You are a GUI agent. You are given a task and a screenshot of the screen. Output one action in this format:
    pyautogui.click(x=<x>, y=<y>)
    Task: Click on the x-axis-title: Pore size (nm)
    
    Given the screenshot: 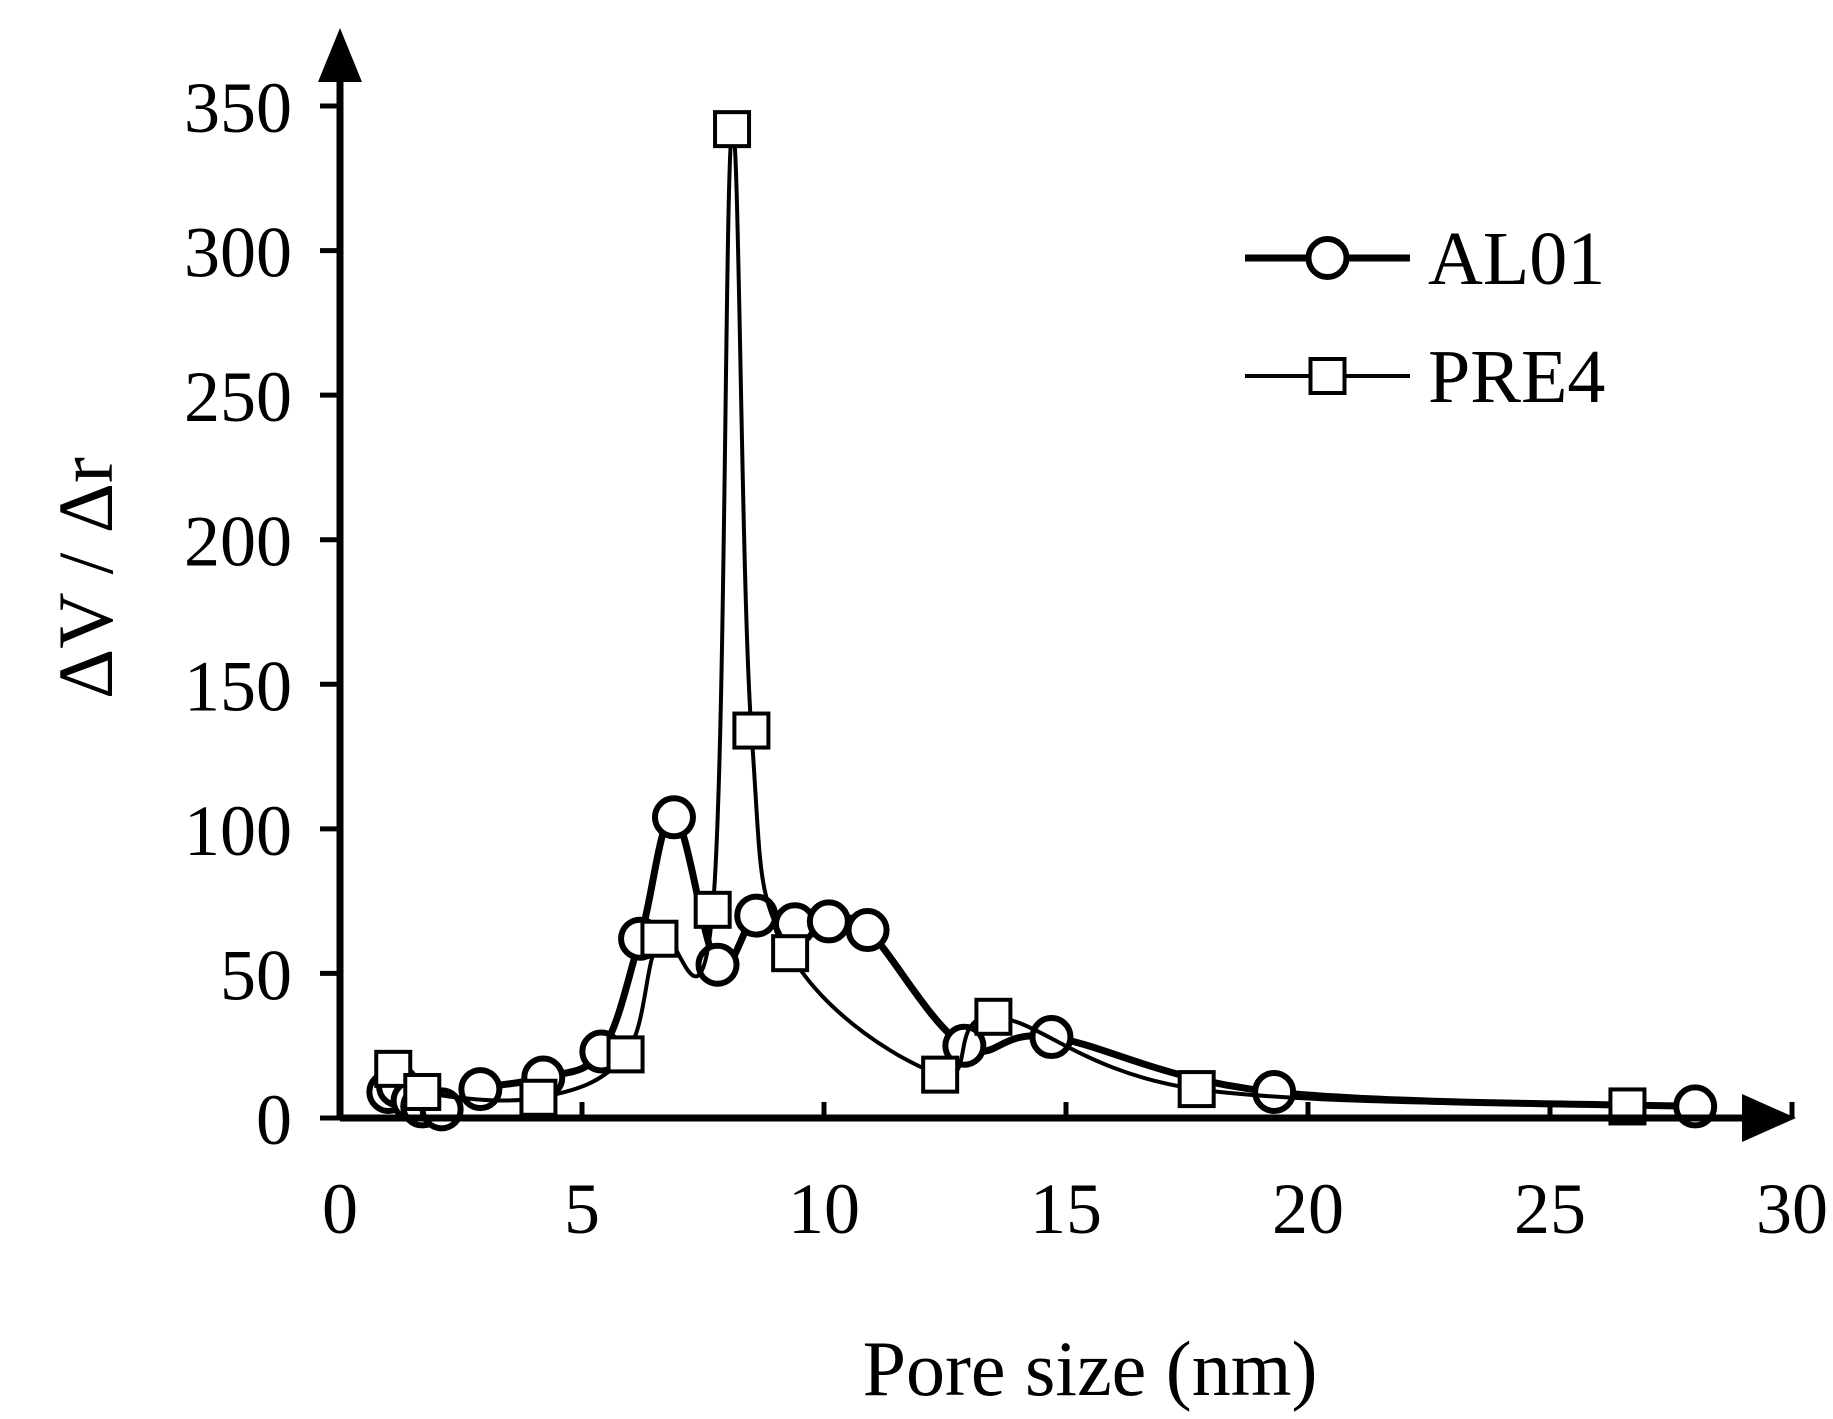 What is the action you would take?
    pyautogui.click(x=1090, y=1368)
    